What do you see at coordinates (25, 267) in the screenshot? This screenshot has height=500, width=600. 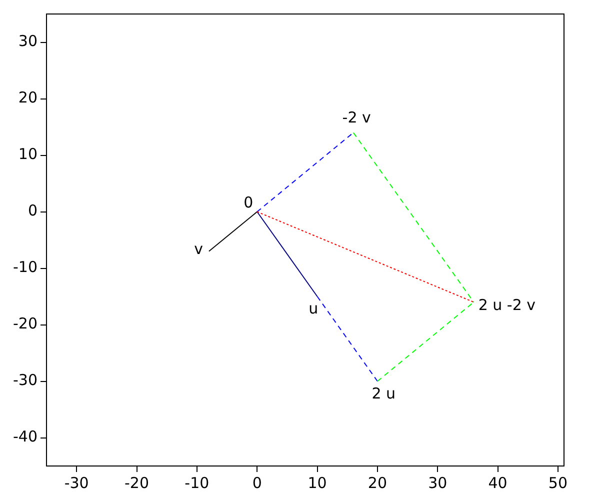 I see `y-tick-label: -10` at bounding box center [25, 267].